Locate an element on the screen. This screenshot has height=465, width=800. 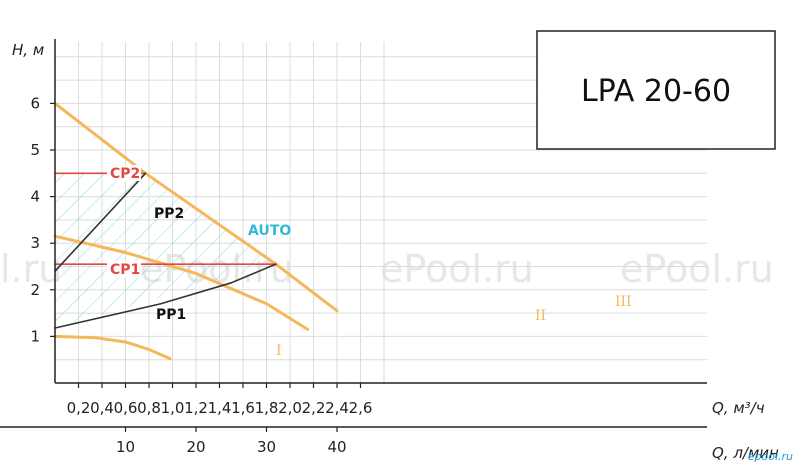
x2-tick-label: 40 is located at coordinates (336, 447).